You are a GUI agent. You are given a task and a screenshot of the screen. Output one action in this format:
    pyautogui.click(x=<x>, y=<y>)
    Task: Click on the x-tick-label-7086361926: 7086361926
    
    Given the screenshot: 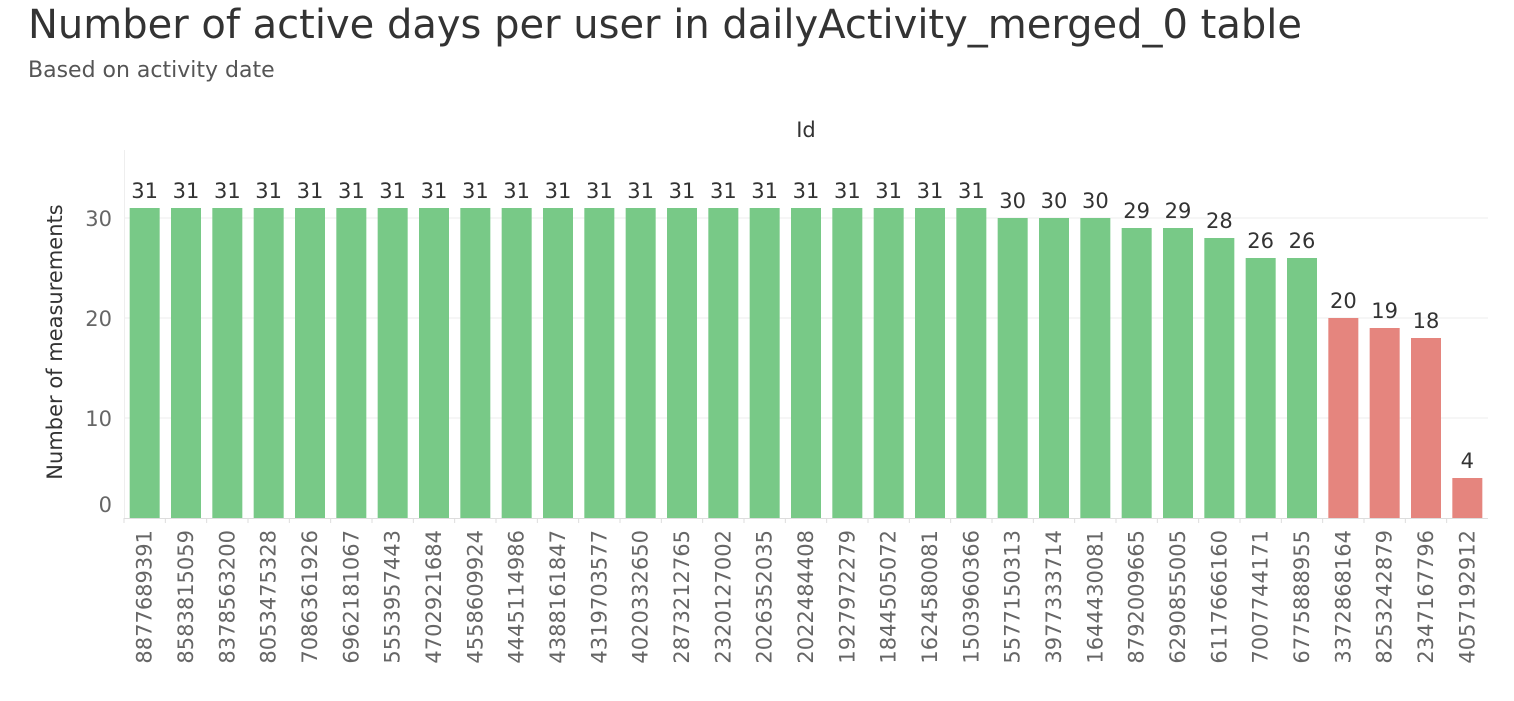 What is the action you would take?
    pyautogui.click(x=310, y=597)
    